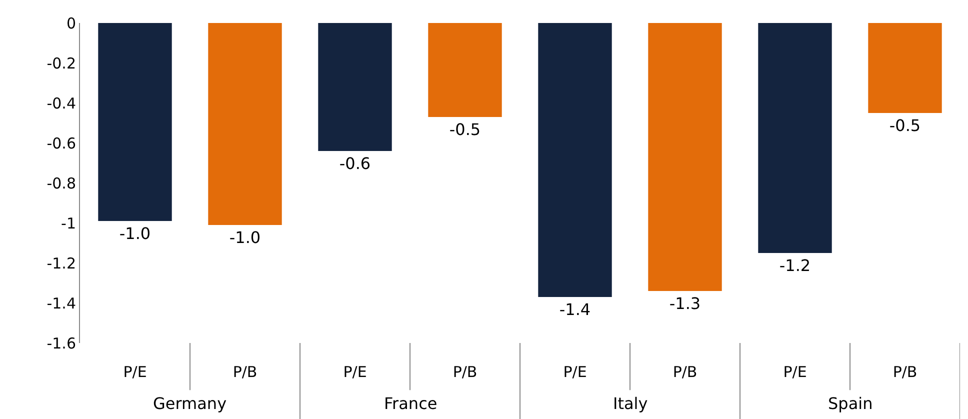  I want to click on data-label: -1.3, so click(685, 303).